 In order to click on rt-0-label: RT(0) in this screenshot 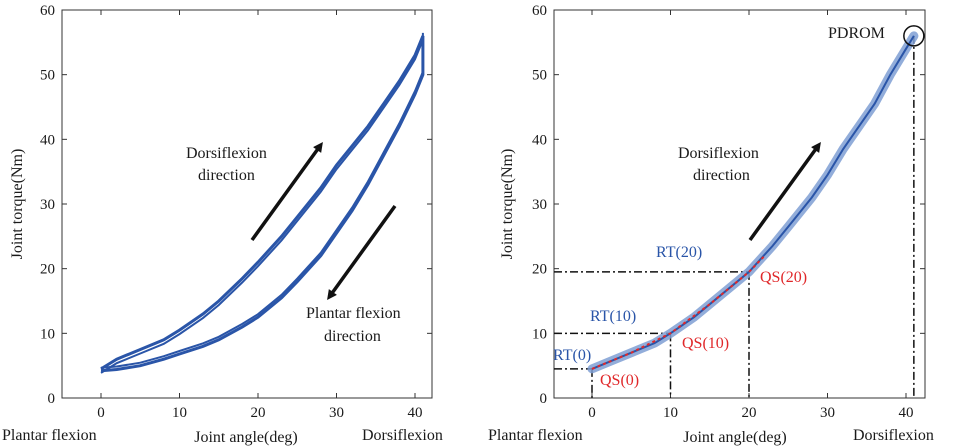, I will do `click(572, 355)`.